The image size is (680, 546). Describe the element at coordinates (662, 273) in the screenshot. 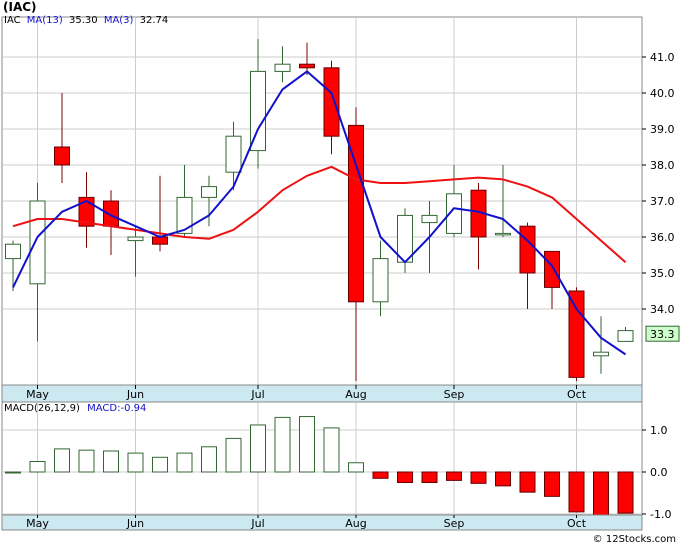

I see `price-y-tick-label: 35.0` at that location.